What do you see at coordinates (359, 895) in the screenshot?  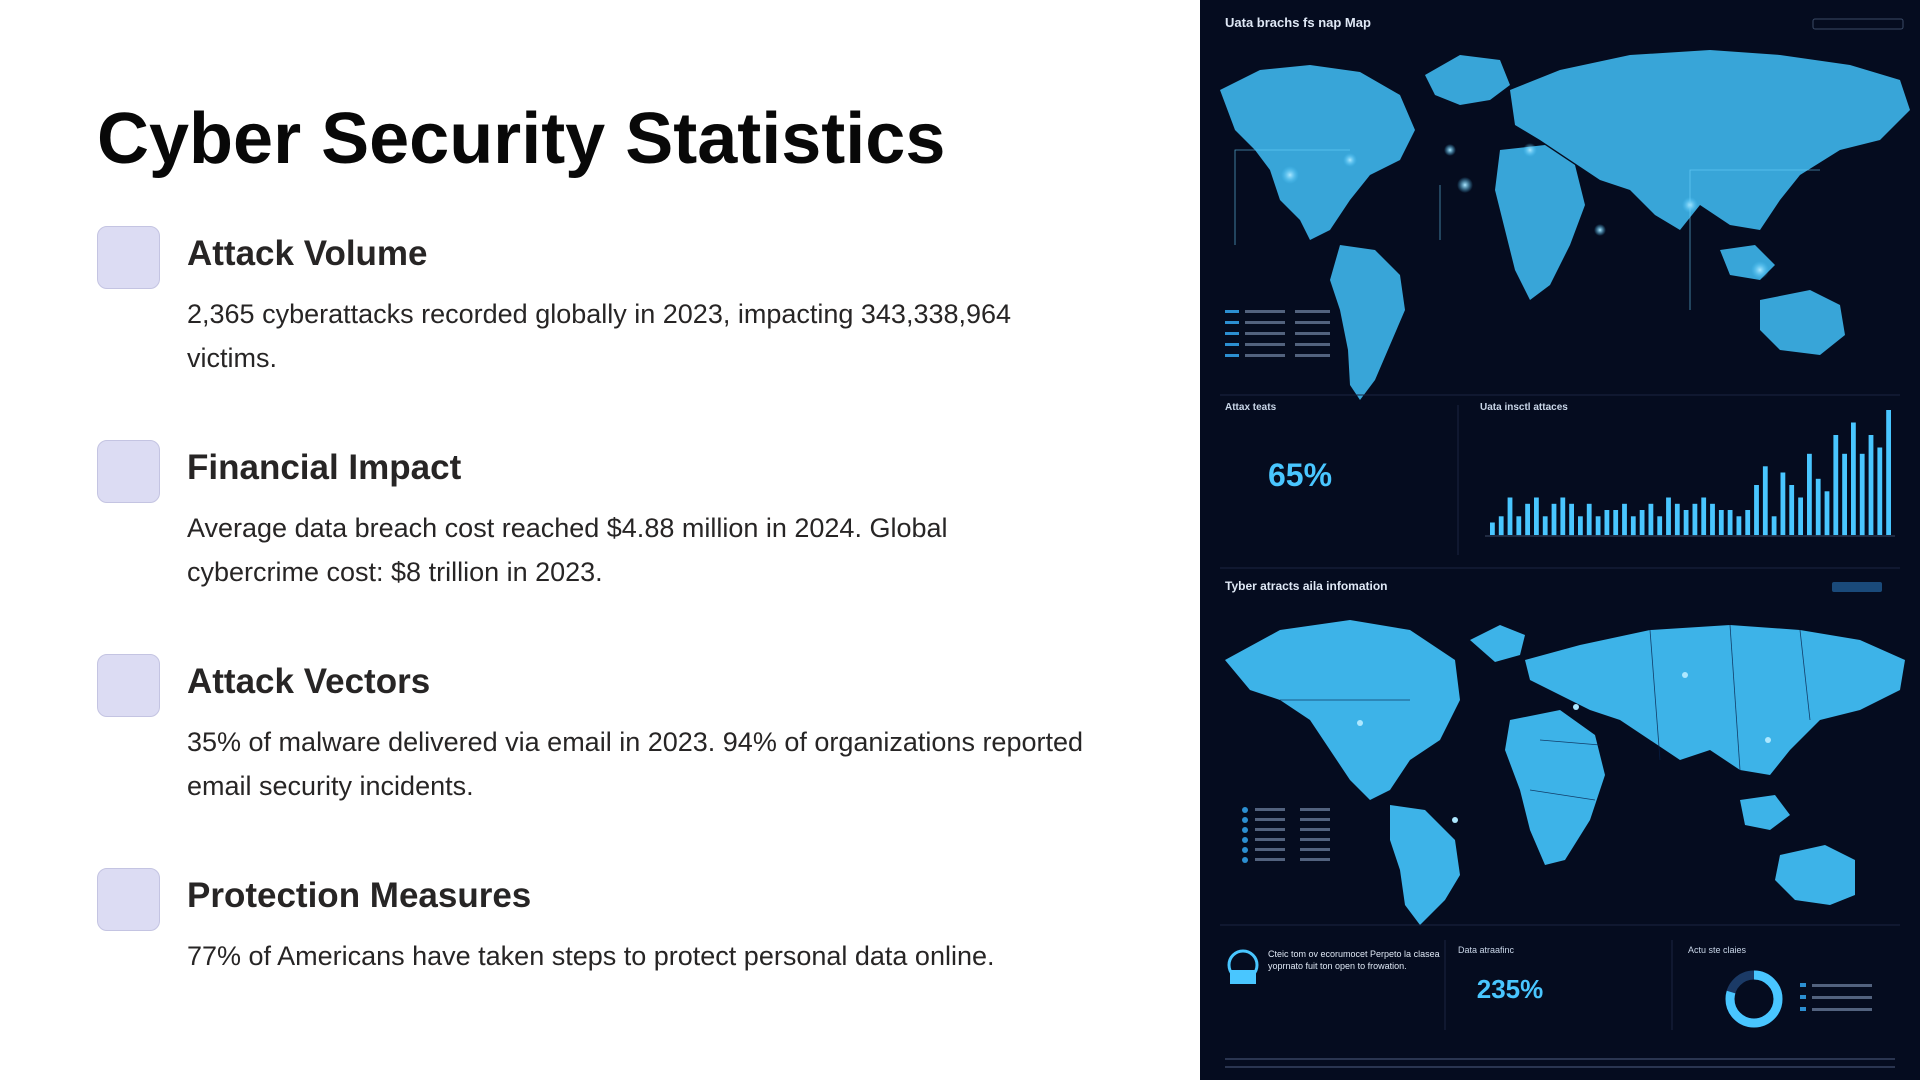 I see `stat-heading: Protection Measures` at bounding box center [359, 895].